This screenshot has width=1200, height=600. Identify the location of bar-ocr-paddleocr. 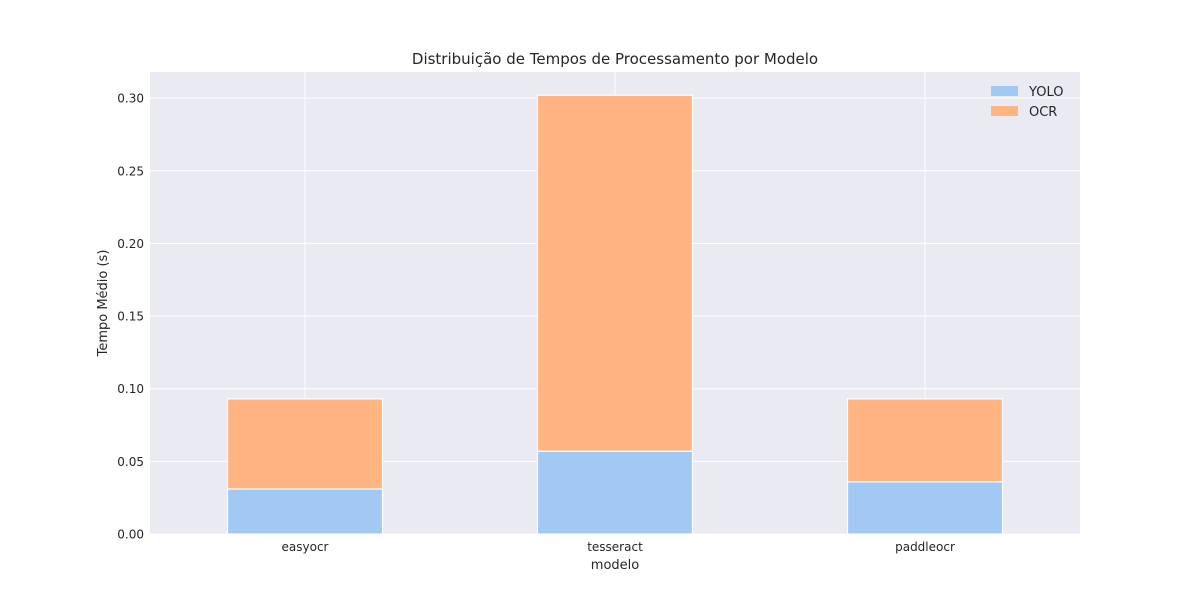
(925, 440).